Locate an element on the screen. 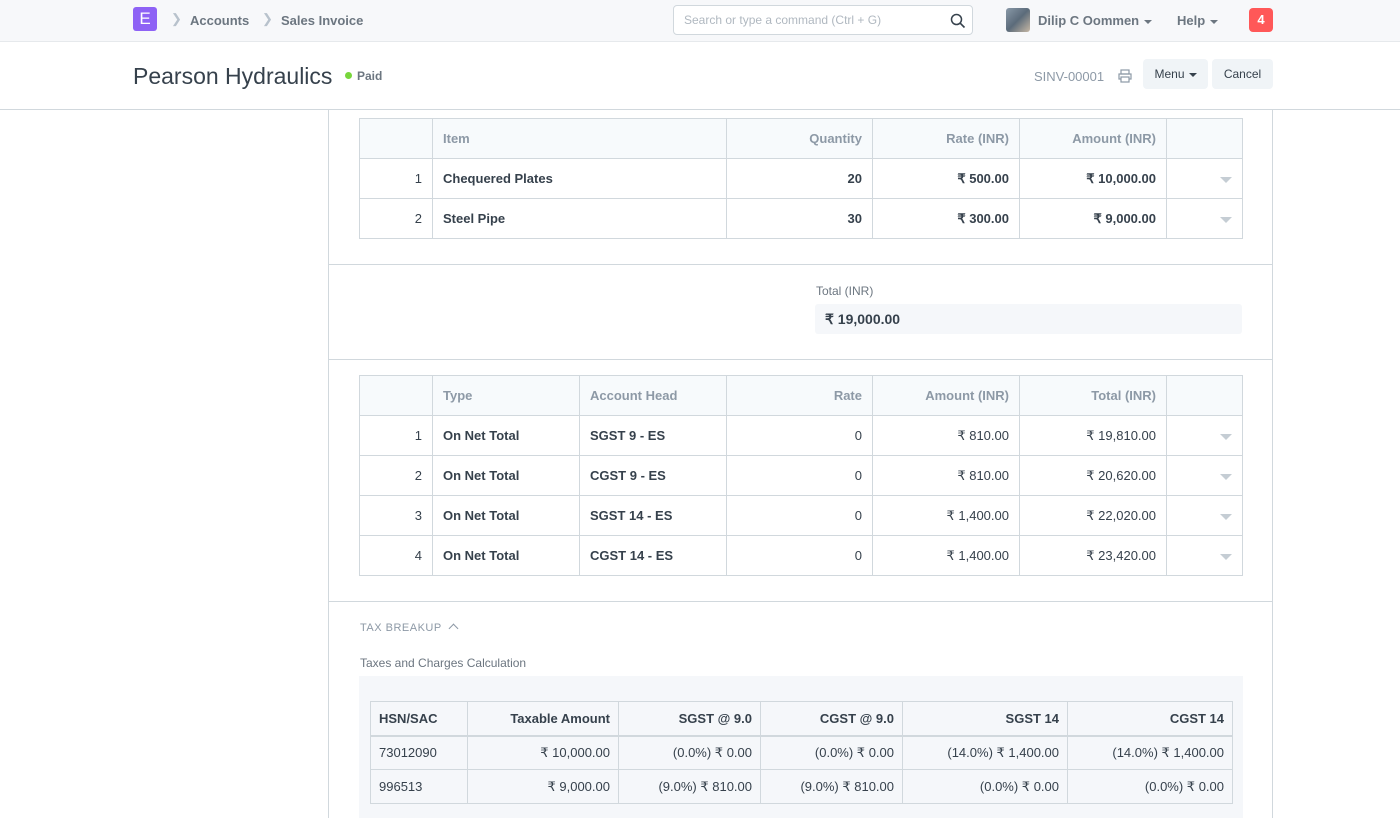 The width and height of the screenshot is (1400, 818). user-name-label: Dilip C Oommen is located at coordinates (1089, 20).